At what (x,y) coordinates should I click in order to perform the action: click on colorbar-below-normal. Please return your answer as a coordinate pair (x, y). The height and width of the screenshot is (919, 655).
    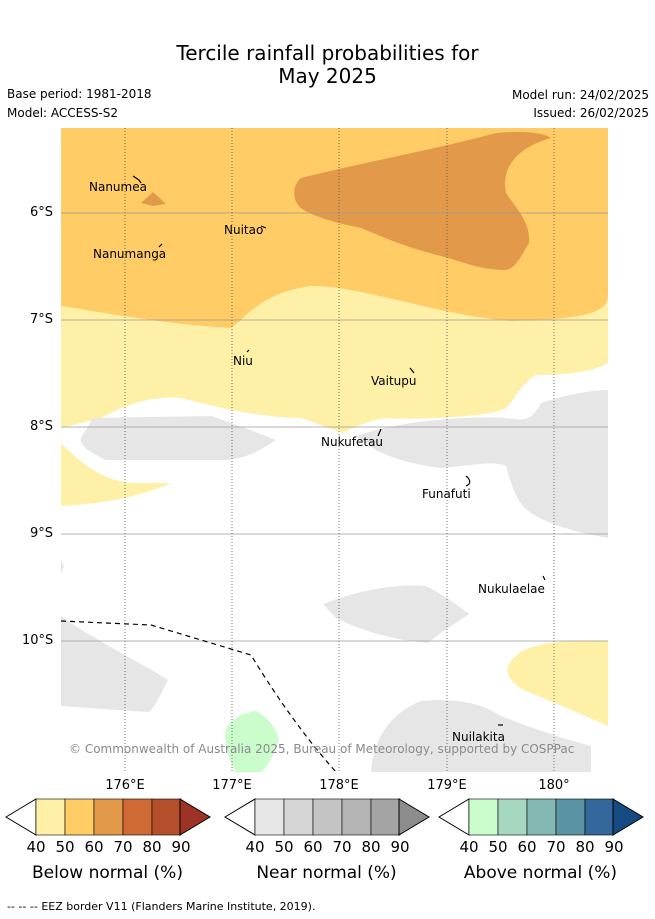
    Looking at the image, I should click on (108, 817).